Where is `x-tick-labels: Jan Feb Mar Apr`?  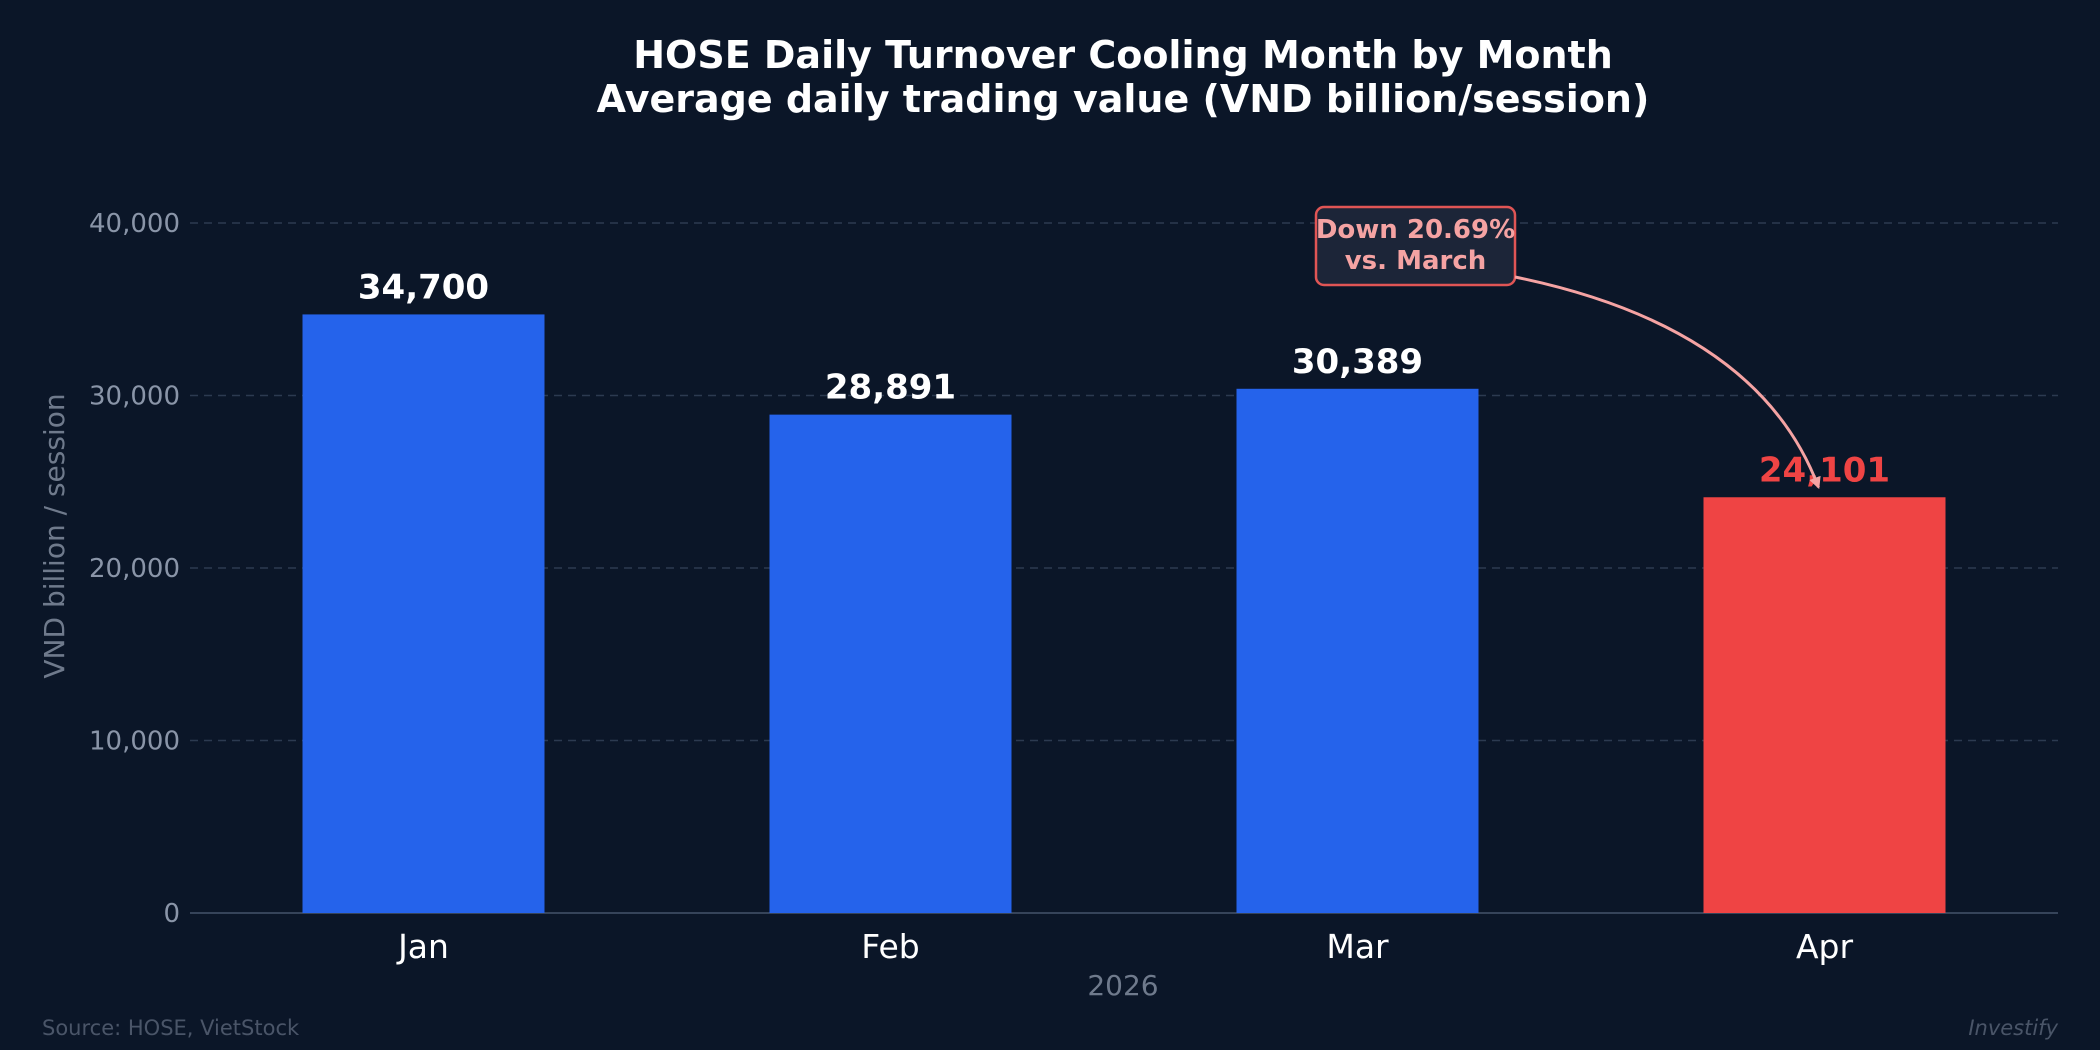 x-tick-labels: Jan Feb Mar Apr is located at coordinates (1124, 946).